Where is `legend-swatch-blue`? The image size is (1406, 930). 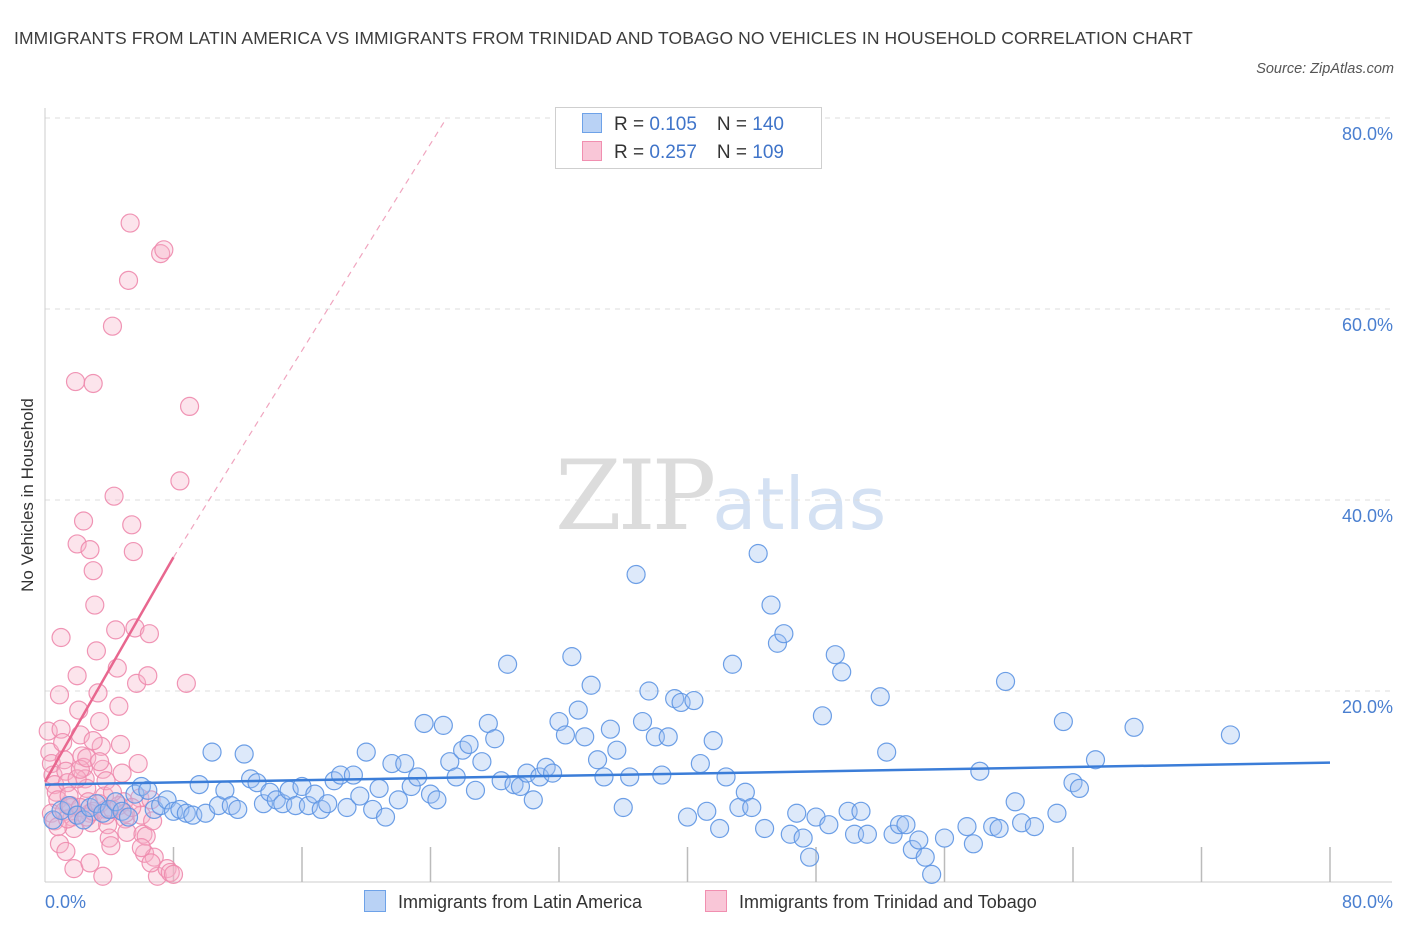 legend-swatch-blue is located at coordinates (592, 123).